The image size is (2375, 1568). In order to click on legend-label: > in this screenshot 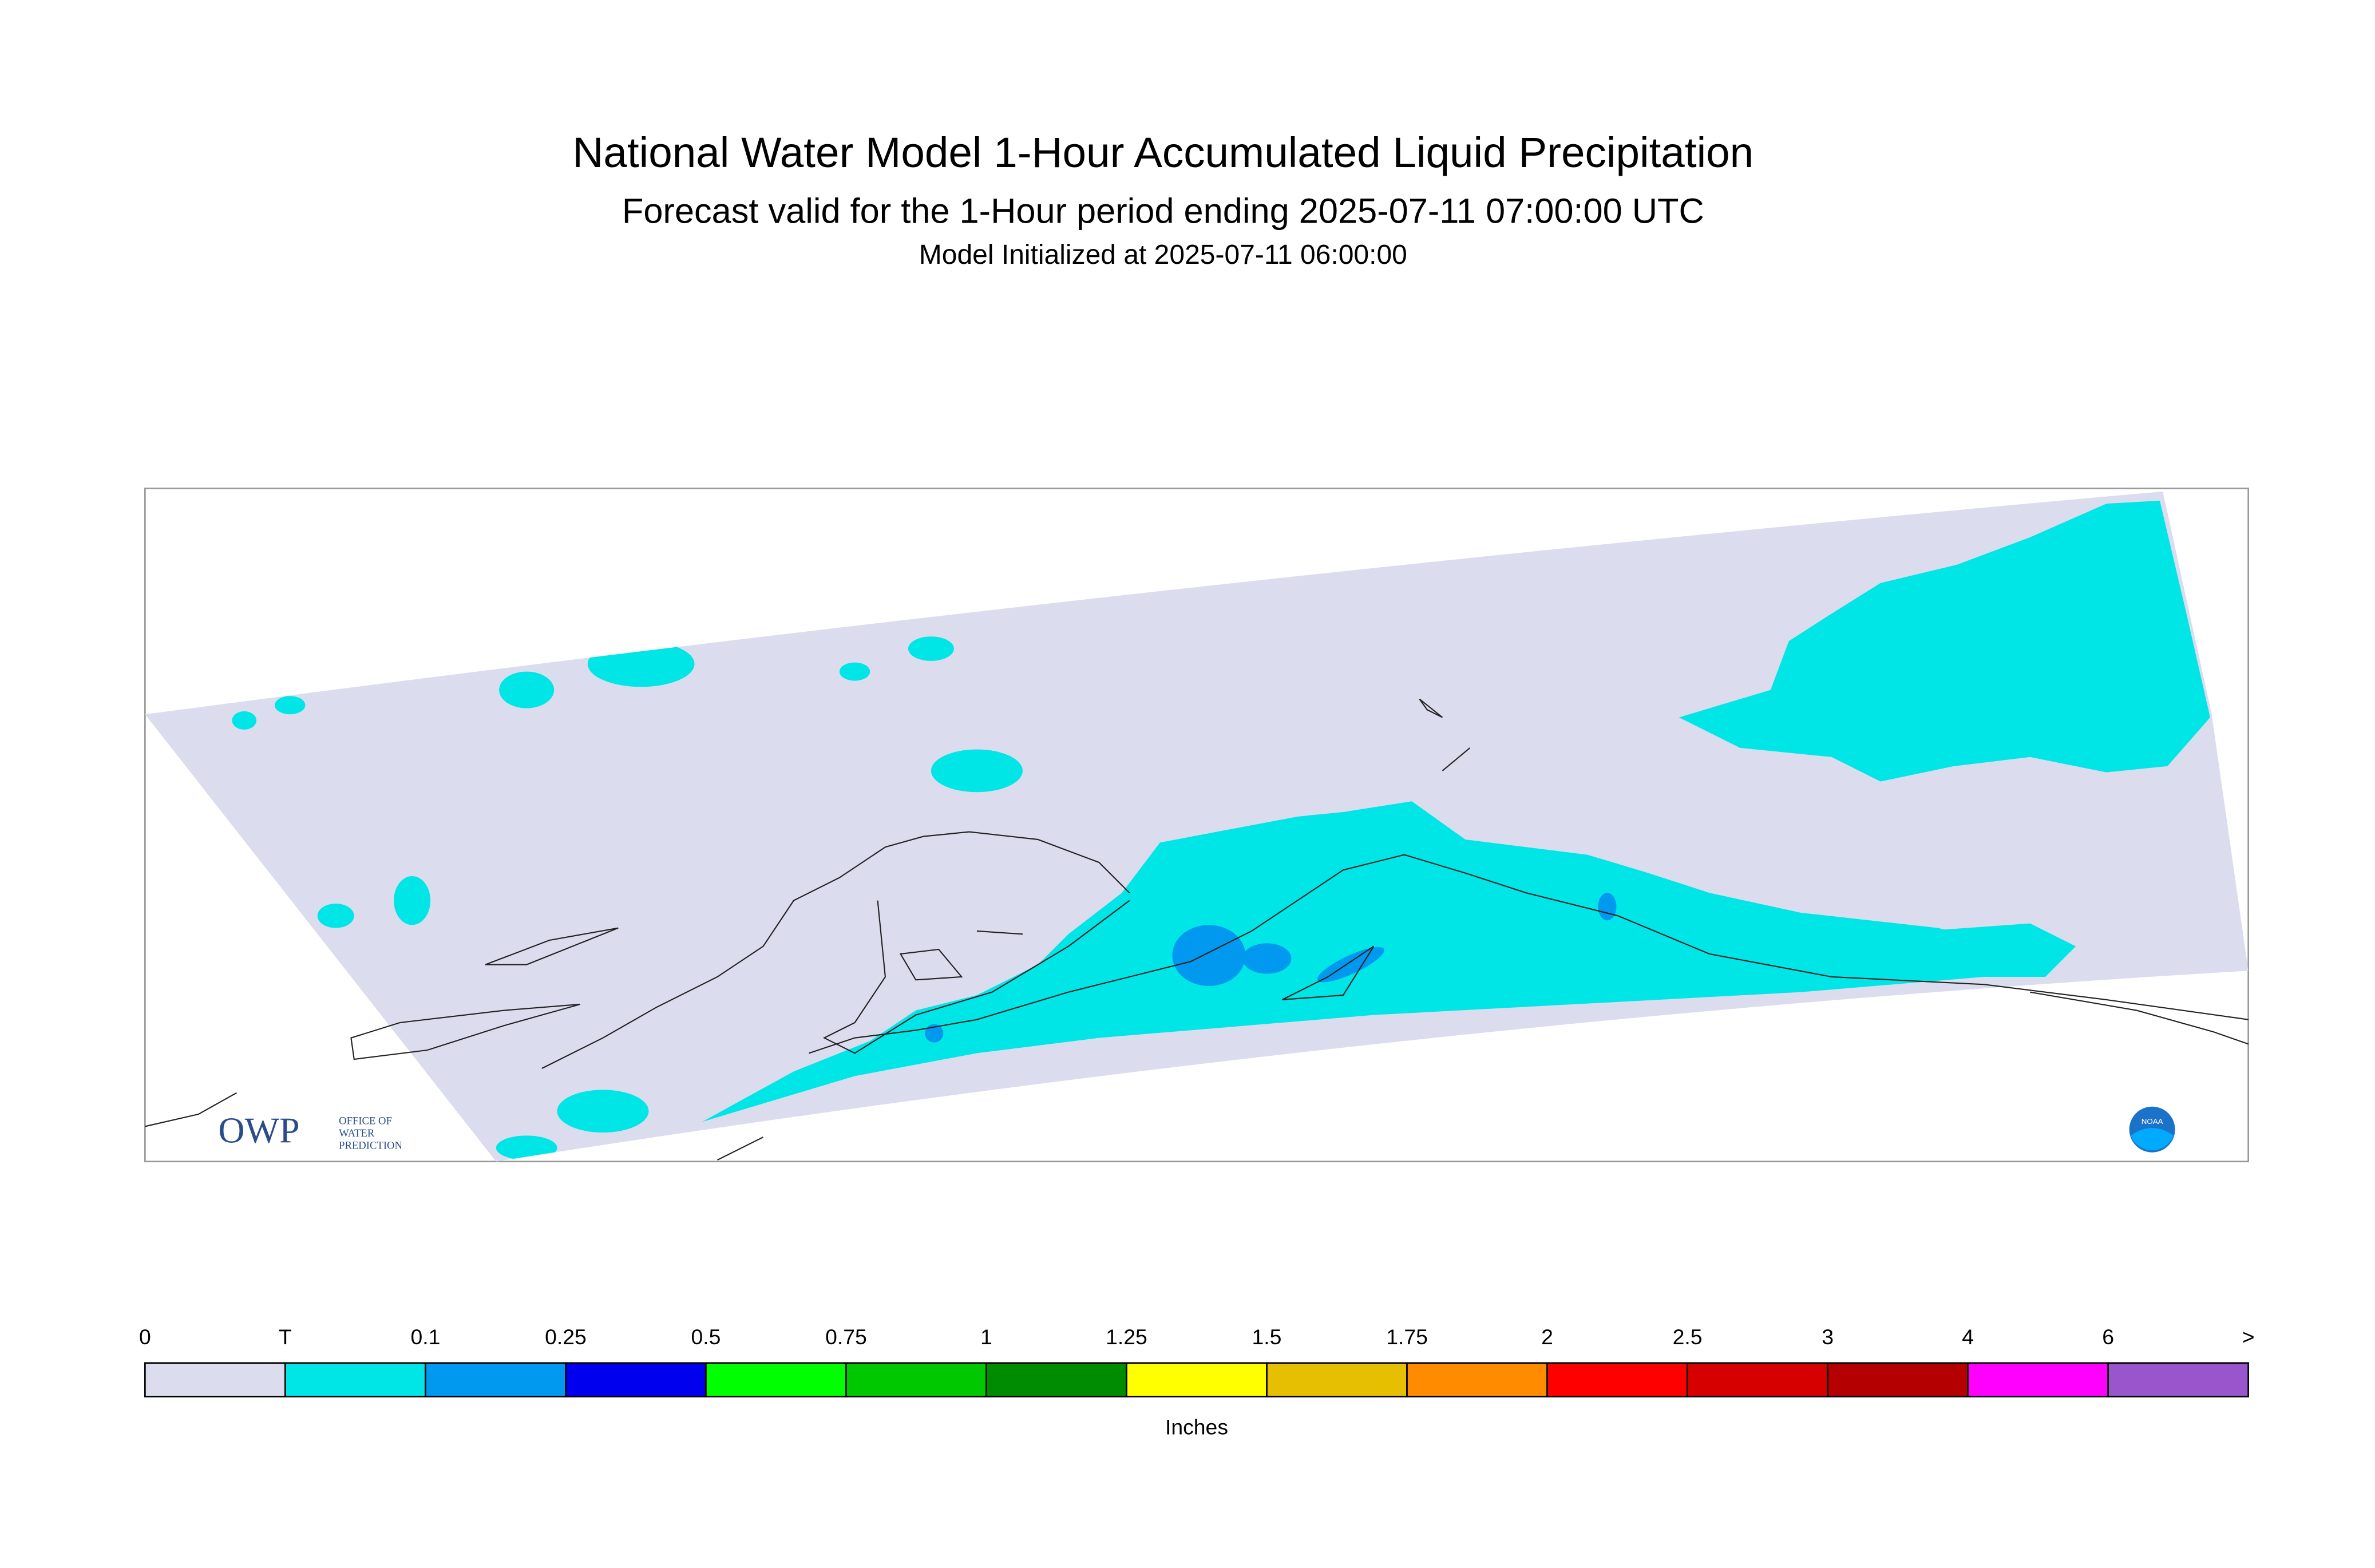, I will do `click(2248, 1337)`.